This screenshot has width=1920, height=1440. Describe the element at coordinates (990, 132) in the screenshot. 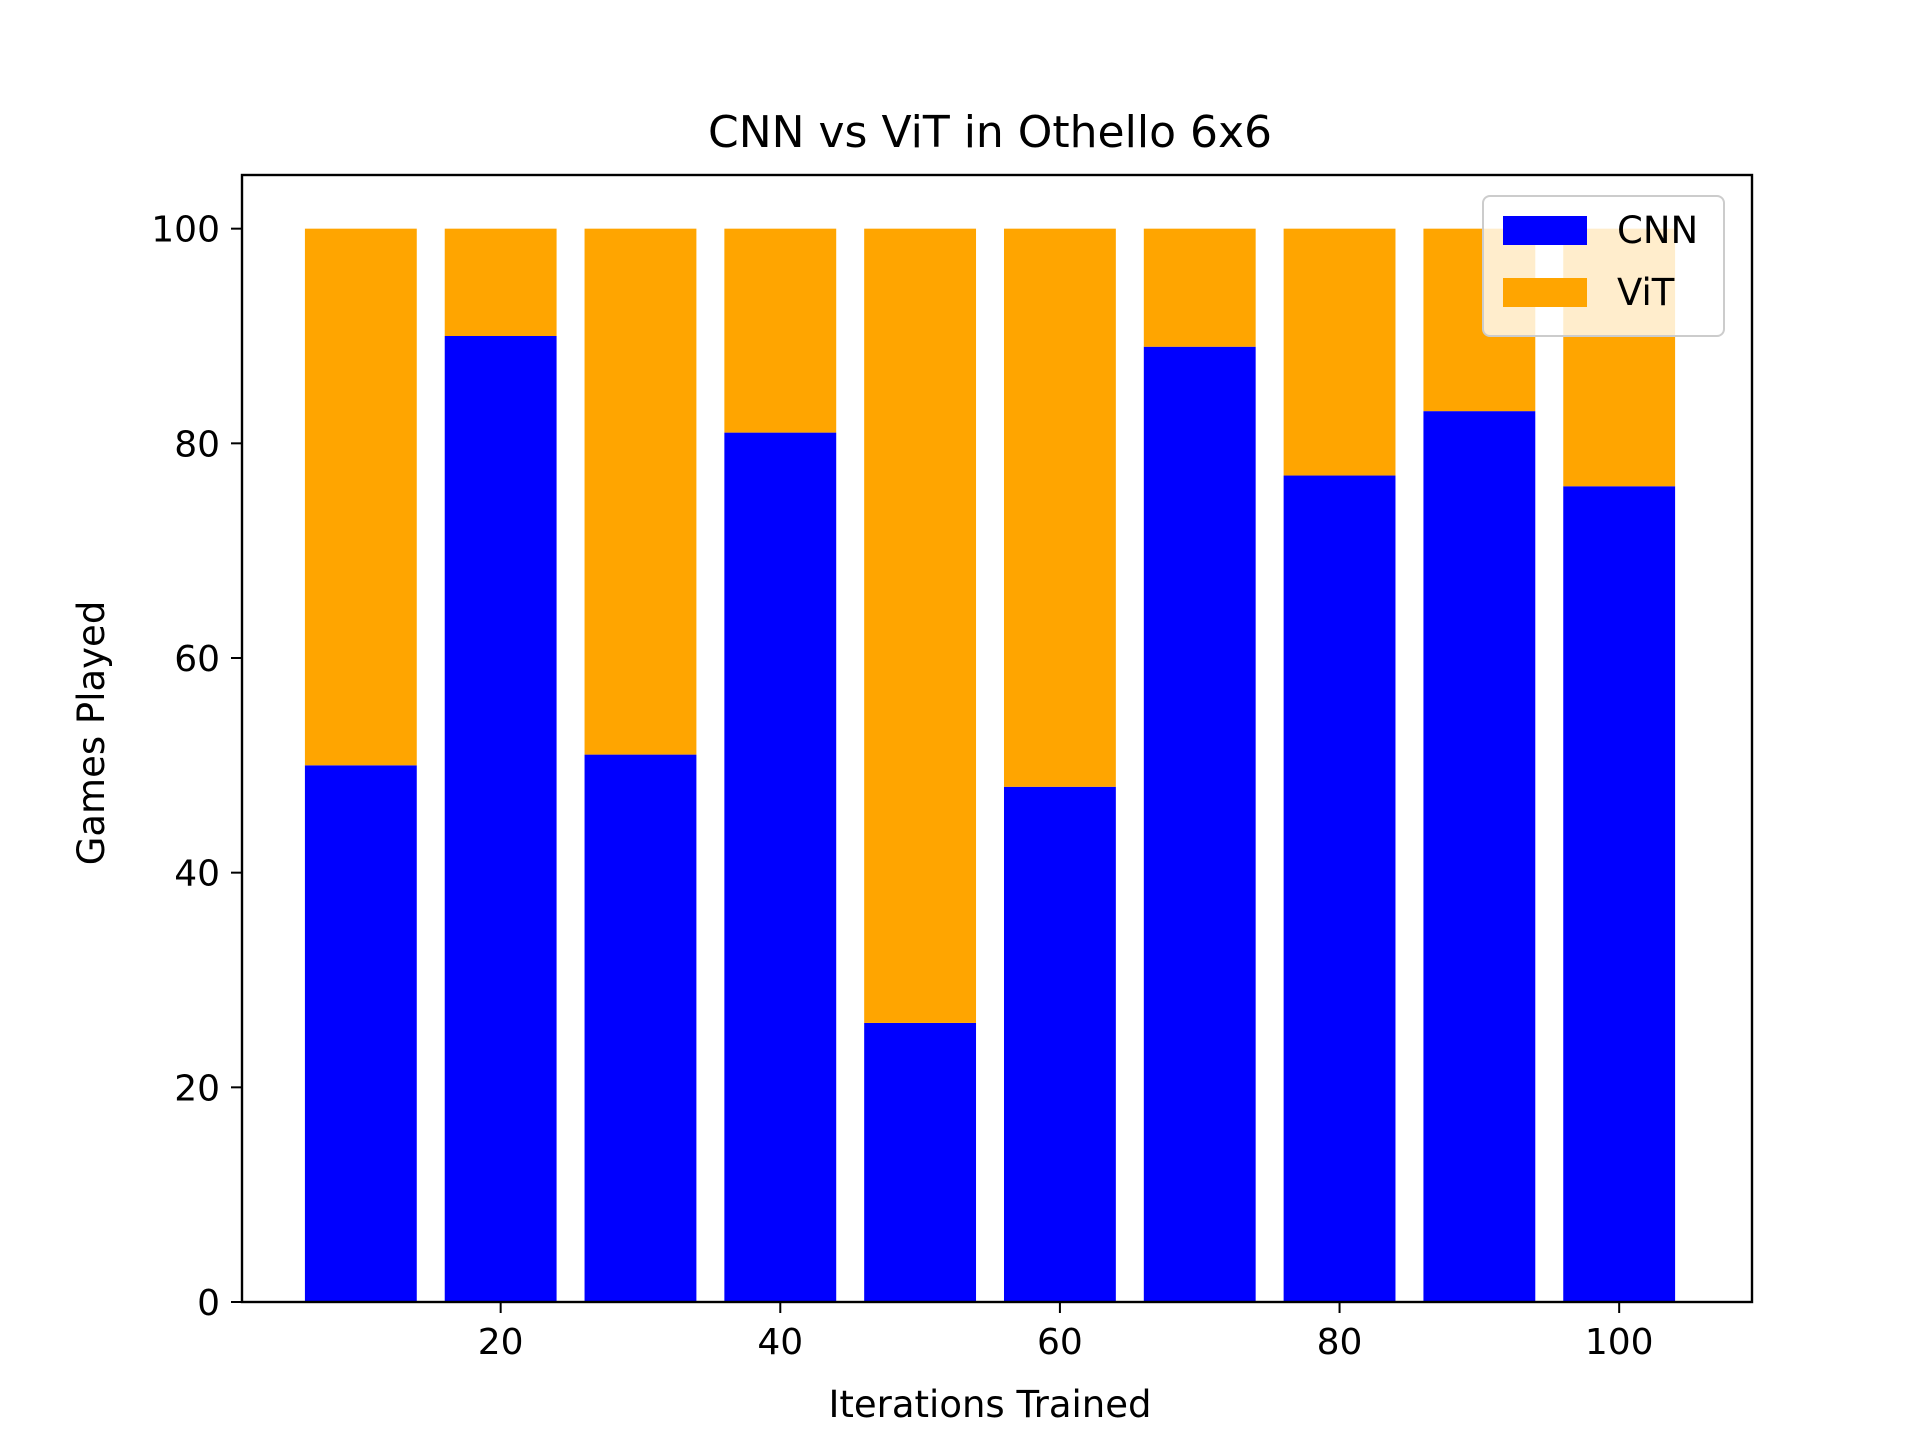

I see `chart-title: CNN vs ViT in Othello 6x6` at that location.